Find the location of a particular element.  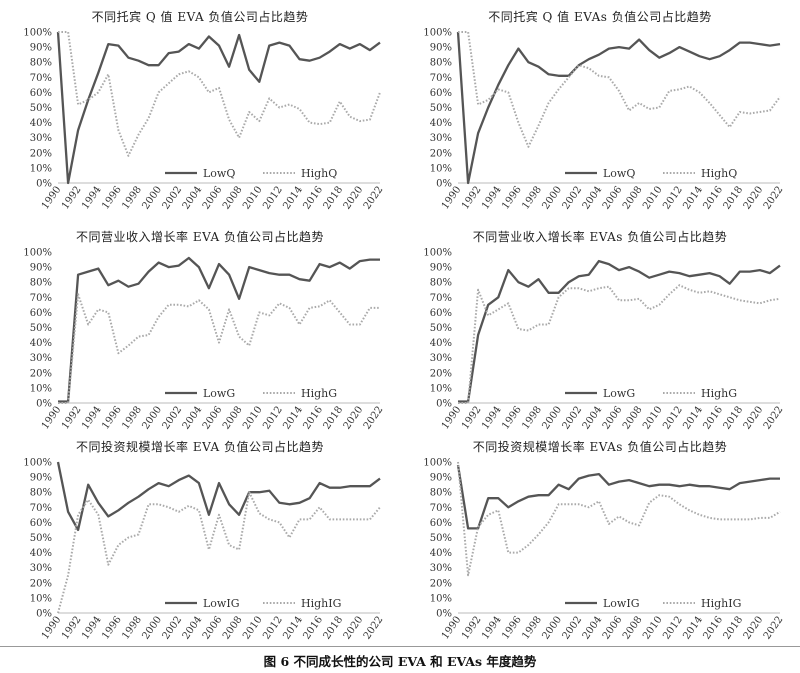

y-tick-label: 70% is located at coordinates (441, 298).